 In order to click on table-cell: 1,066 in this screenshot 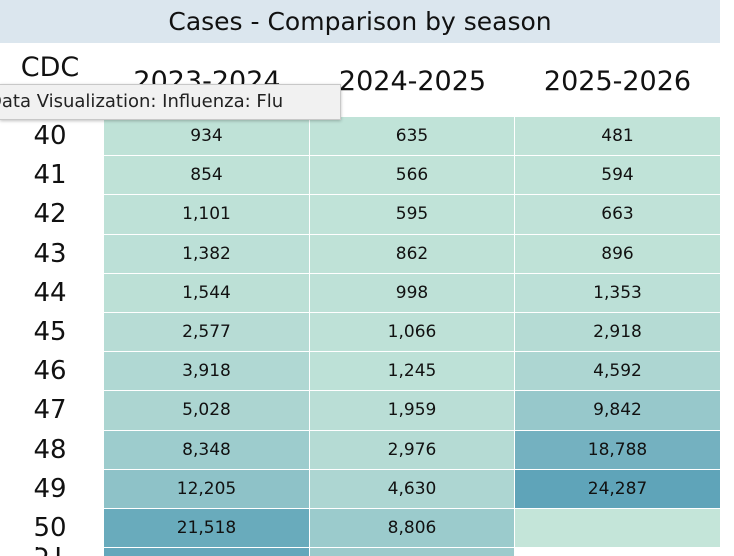, I will do `click(412, 332)`.